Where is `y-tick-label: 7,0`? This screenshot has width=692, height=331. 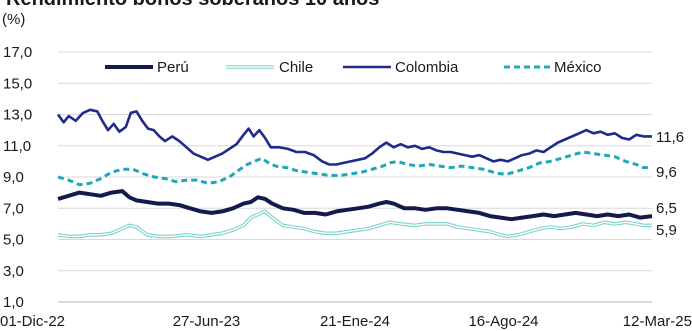
y-tick-label: 7,0 is located at coordinates (13, 208).